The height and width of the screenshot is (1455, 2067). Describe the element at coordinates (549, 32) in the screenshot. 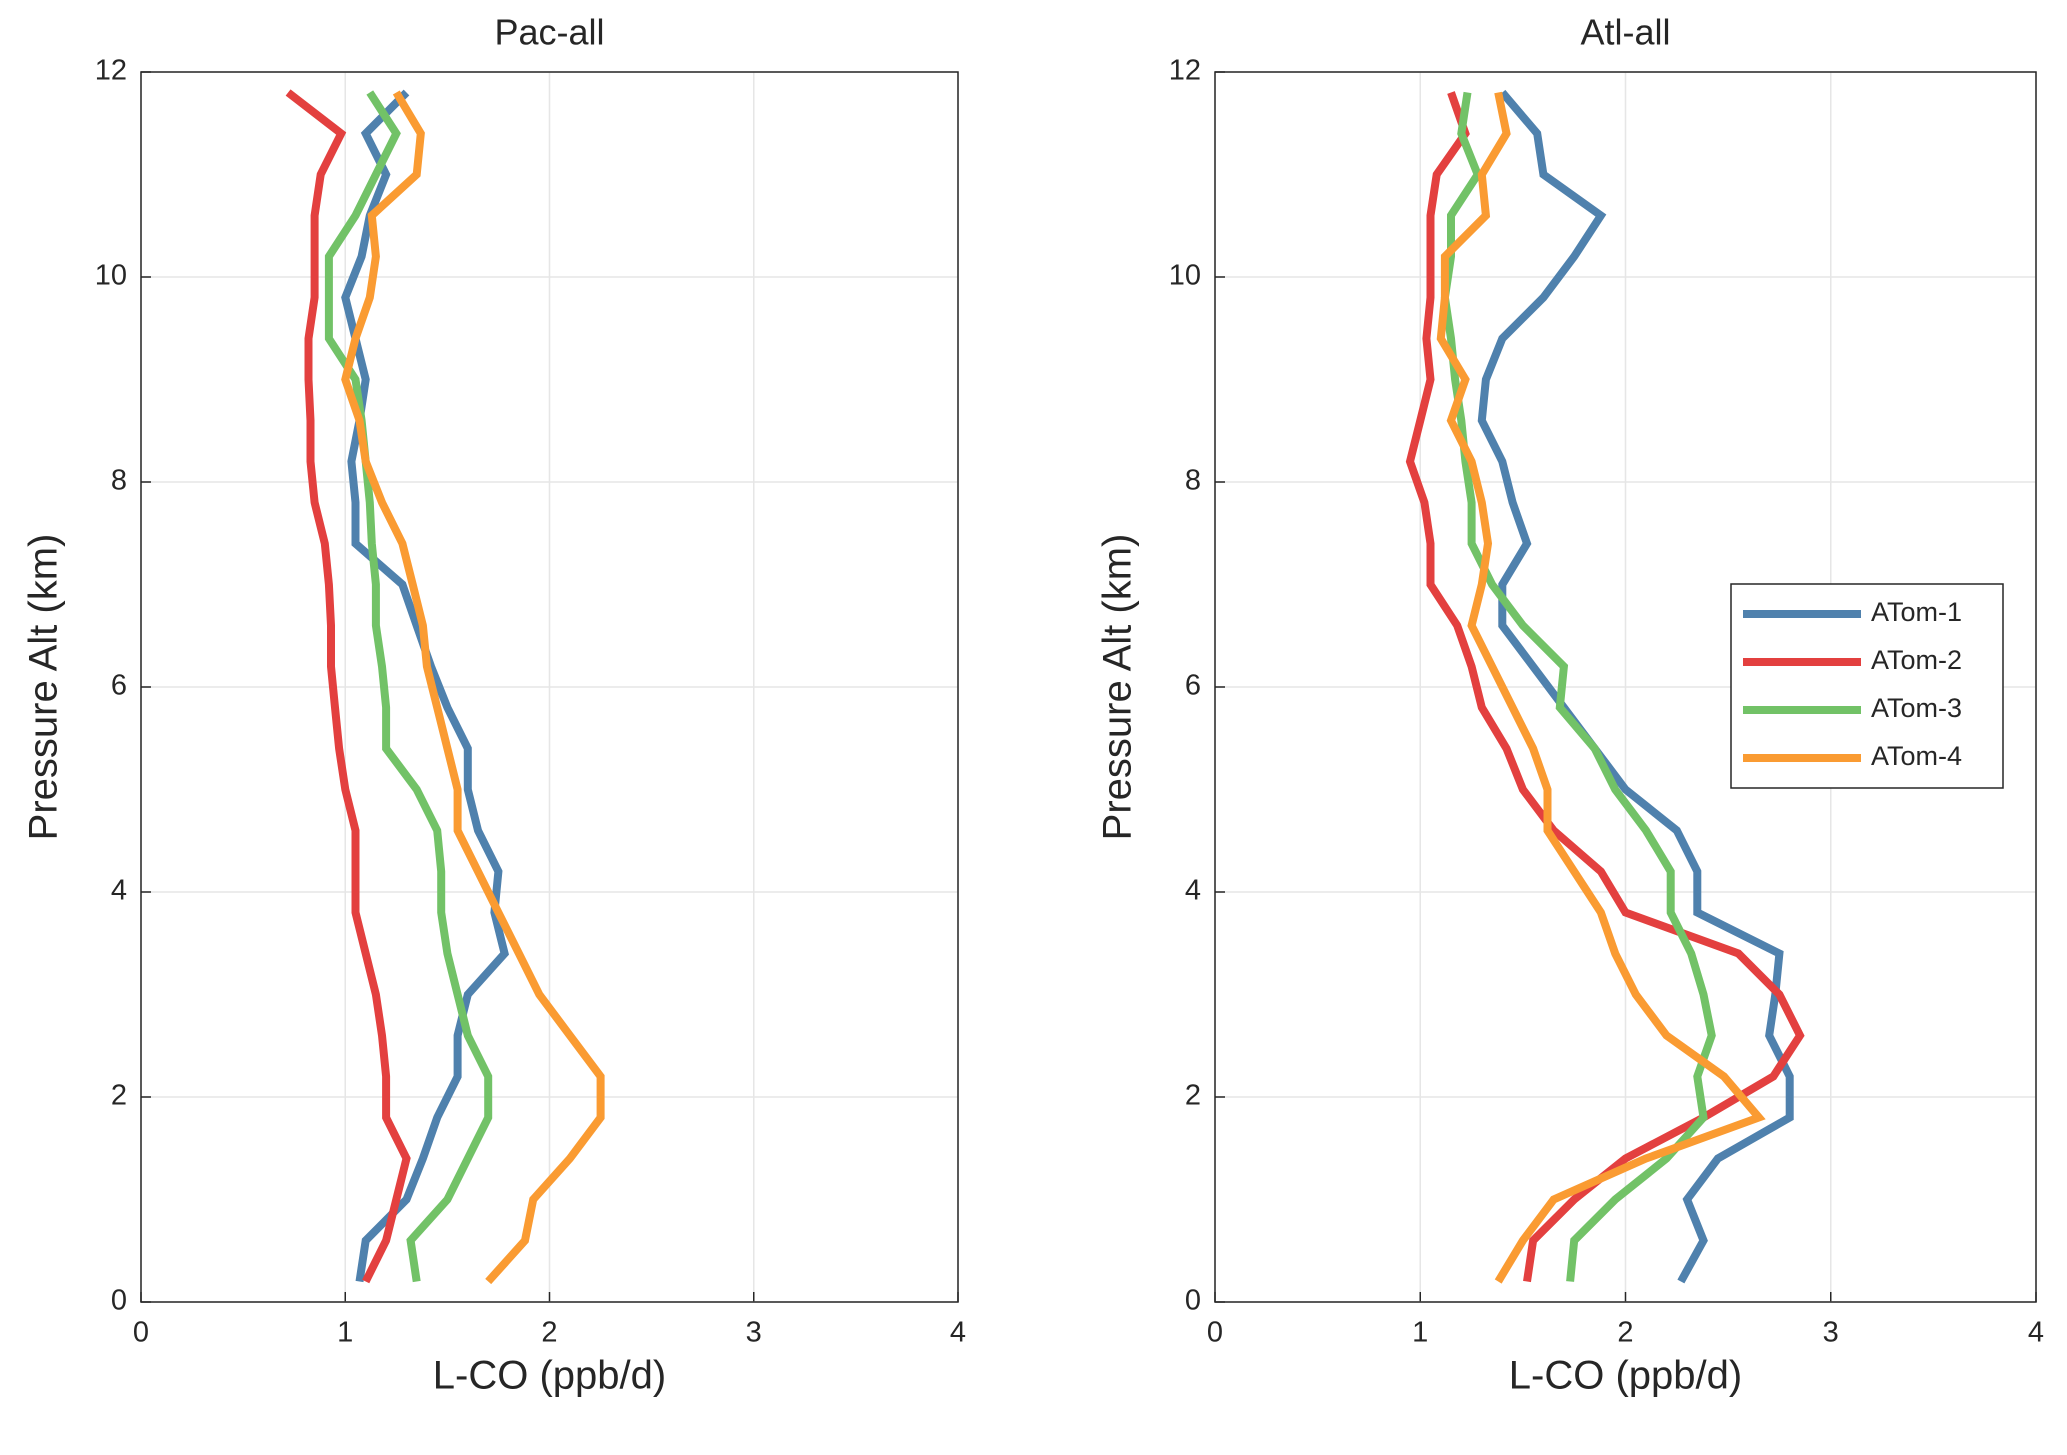

I see `chart-title: Pac-all` at that location.